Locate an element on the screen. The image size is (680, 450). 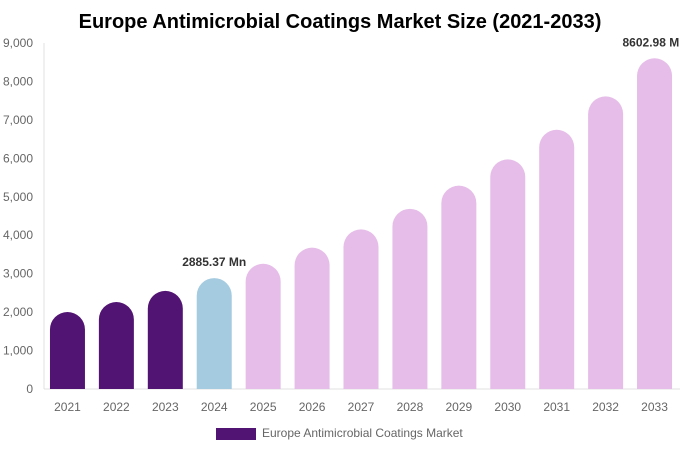
bar-2024 is located at coordinates (214, 333).